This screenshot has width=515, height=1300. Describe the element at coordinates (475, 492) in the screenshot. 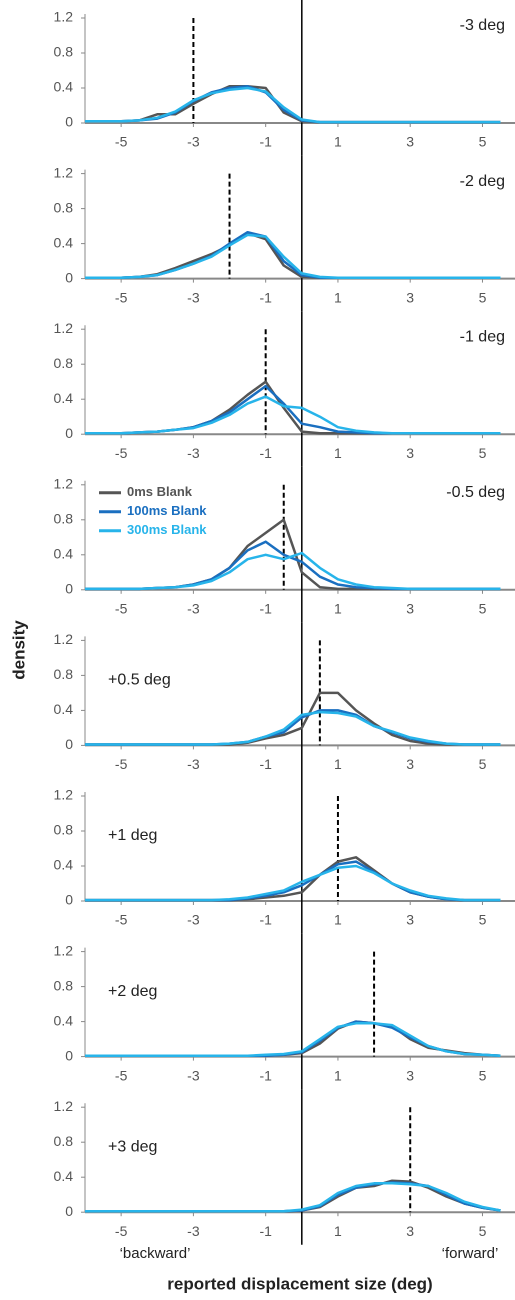

I see `panel-label: -0.5 deg` at that location.